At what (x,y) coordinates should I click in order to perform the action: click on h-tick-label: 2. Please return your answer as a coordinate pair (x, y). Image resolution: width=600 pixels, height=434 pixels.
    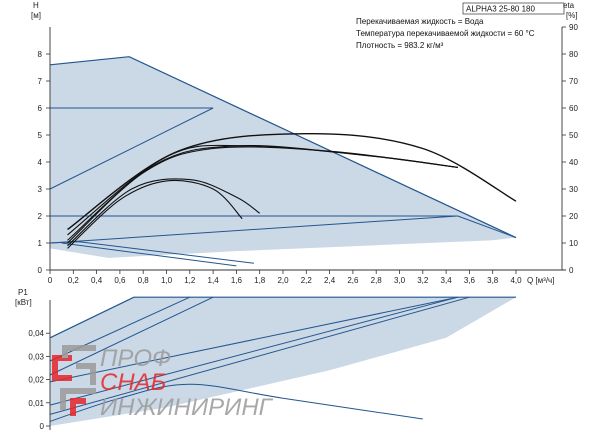
    Looking at the image, I should click on (40, 216).